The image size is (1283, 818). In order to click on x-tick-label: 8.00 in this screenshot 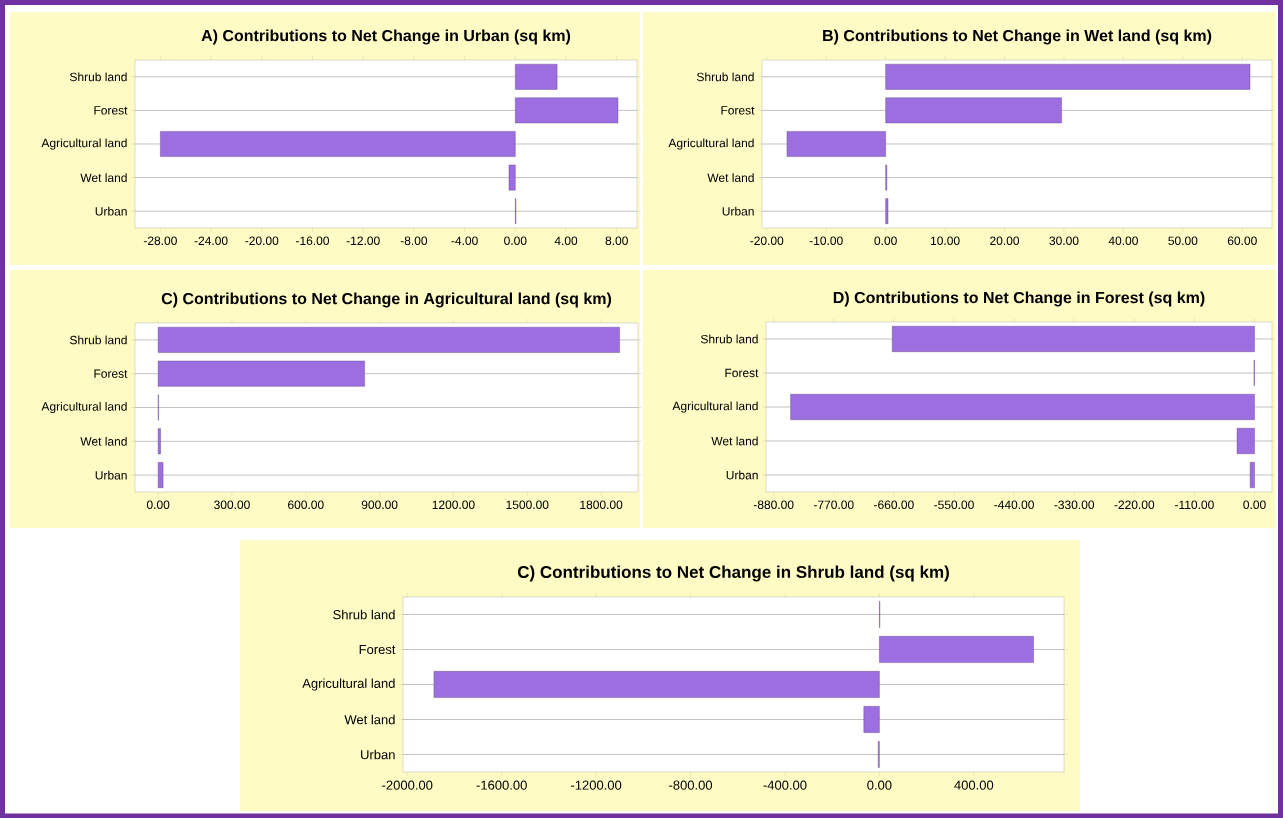, I will do `click(616, 240)`.